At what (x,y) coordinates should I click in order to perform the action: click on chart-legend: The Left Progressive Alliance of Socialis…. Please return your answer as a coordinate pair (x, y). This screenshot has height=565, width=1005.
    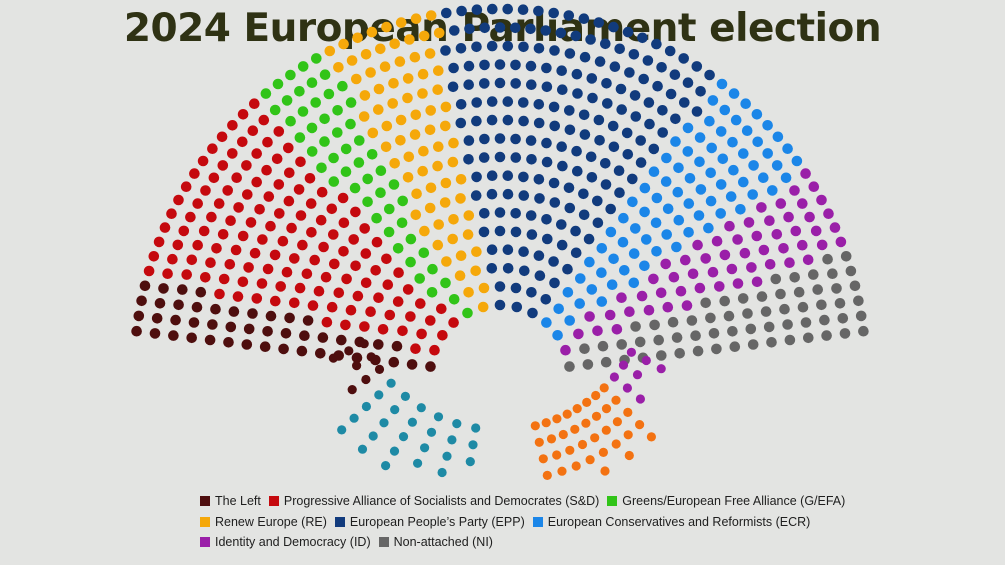
    Looking at the image, I should click on (550, 522).